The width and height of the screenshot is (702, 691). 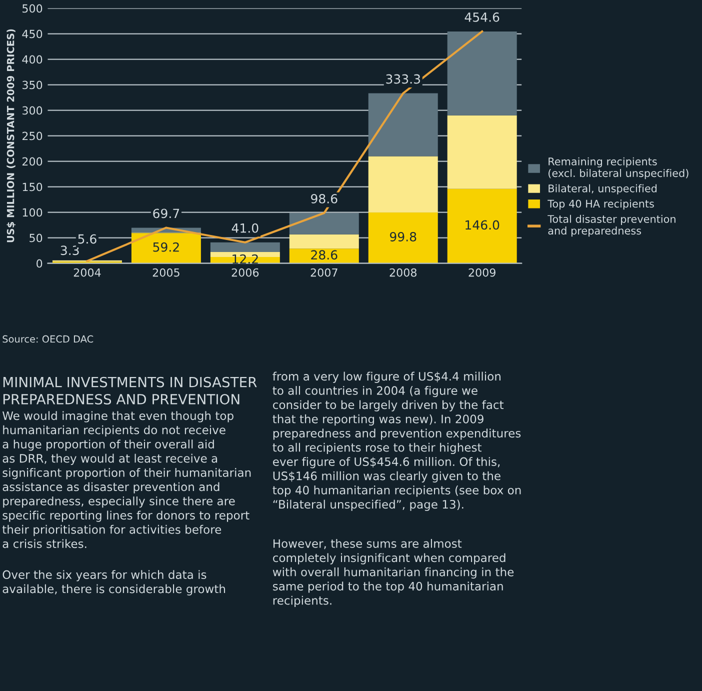 What do you see at coordinates (403, 79) in the screenshot?
I see `total-label: 333.3` at bounding box center [403, 79].